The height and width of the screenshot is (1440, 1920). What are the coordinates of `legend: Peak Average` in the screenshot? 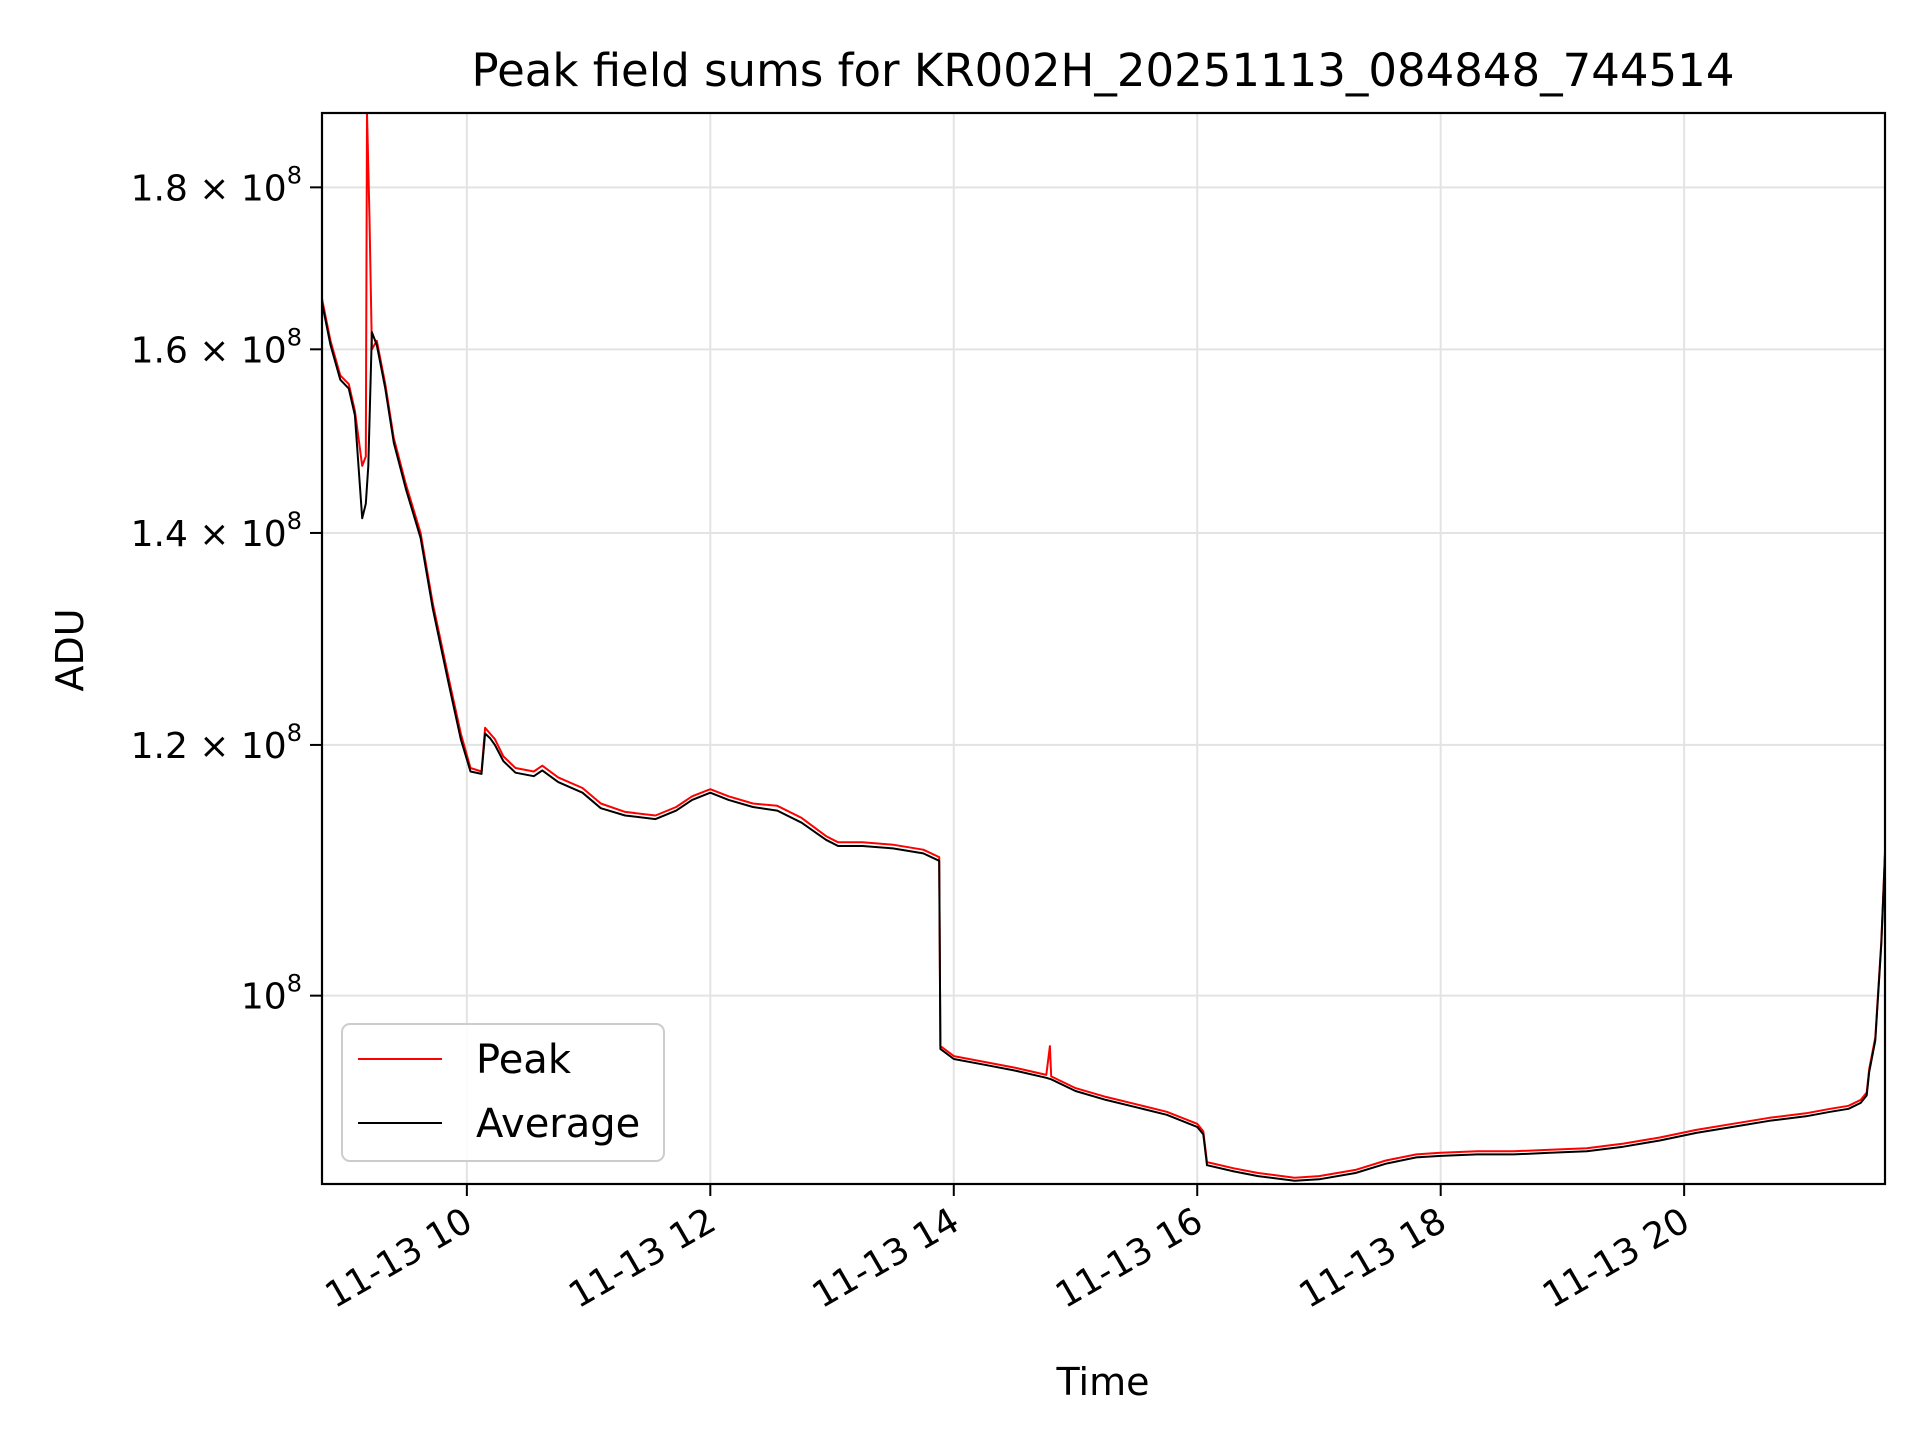 It's located at (503, 1092).